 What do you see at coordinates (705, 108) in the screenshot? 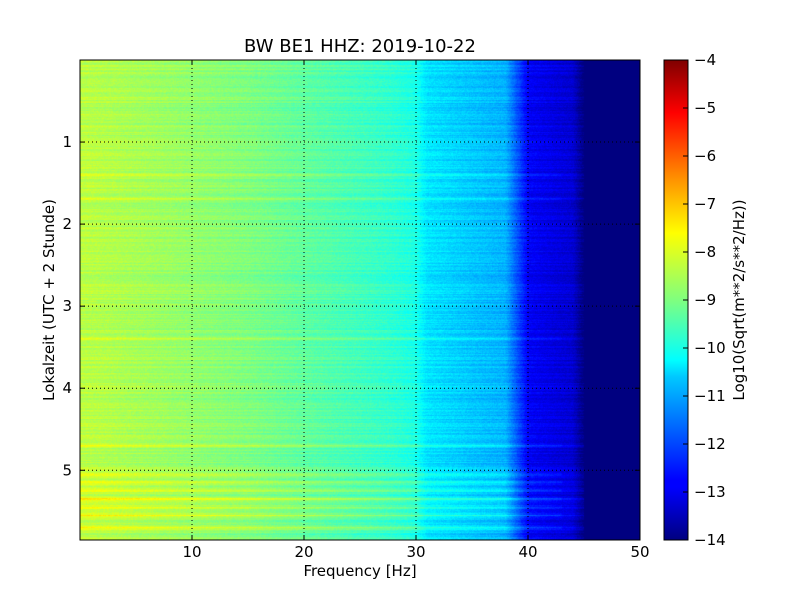
I see `colorbar-tick-label: −5` at bounding box center [705, 108].